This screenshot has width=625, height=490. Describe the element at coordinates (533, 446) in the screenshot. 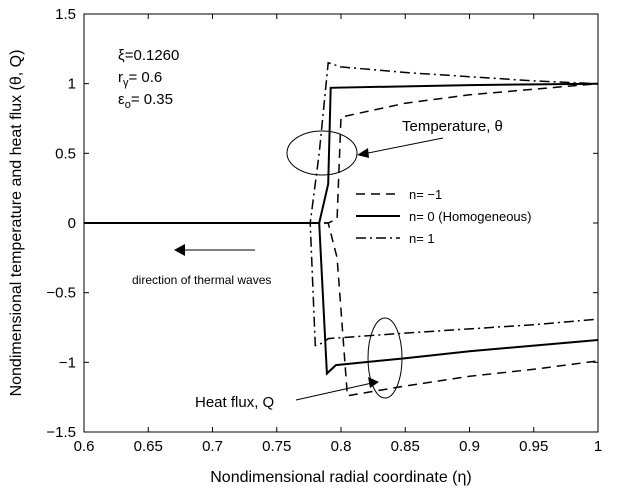

I see `x-tick-label: 0.95` at that location.